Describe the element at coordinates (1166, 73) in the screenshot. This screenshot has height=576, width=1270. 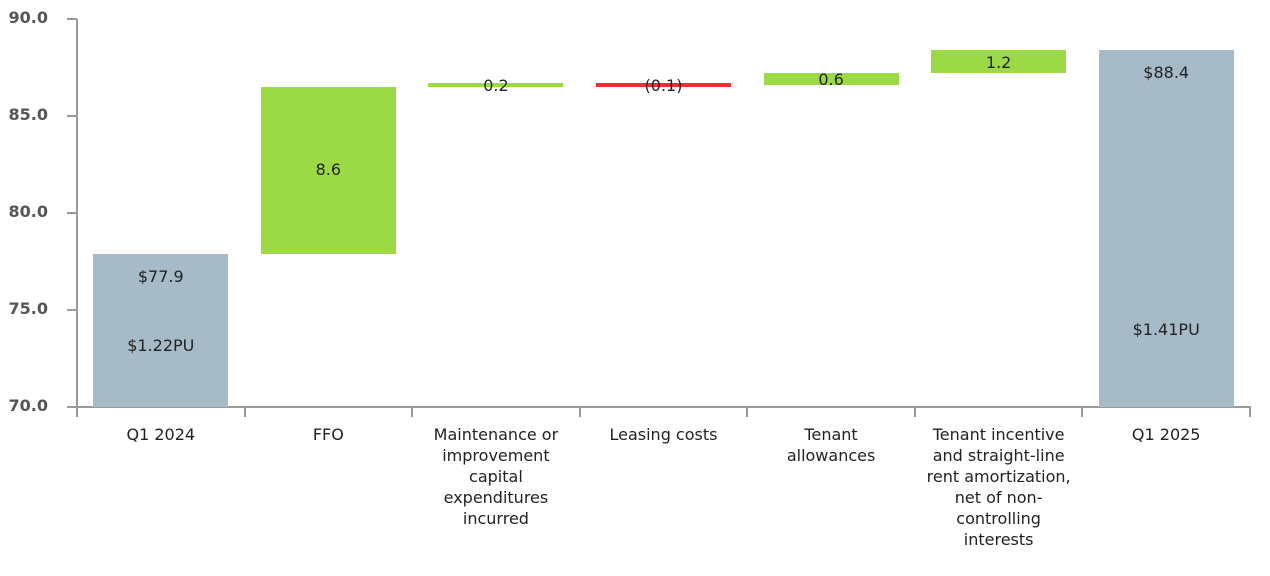
I see `bar-value-label: $88.4` at that location.